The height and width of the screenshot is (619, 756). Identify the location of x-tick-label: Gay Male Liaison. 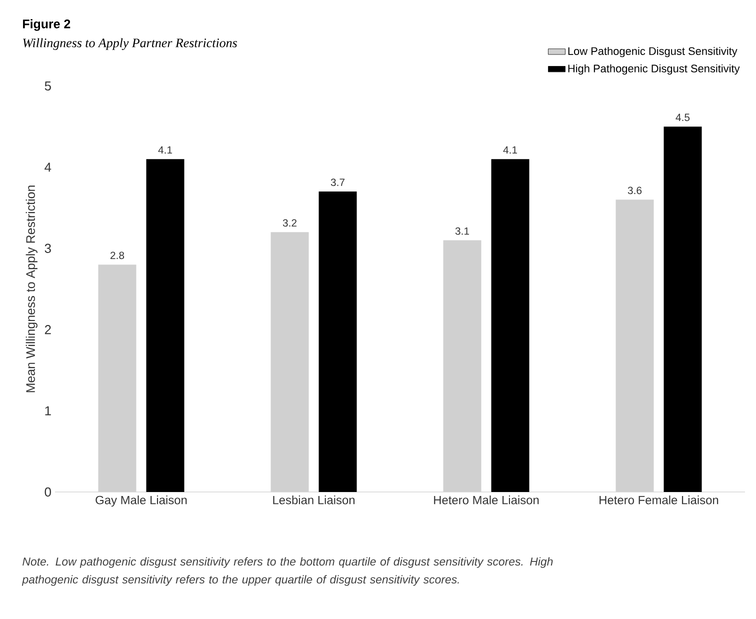
(141, 501).